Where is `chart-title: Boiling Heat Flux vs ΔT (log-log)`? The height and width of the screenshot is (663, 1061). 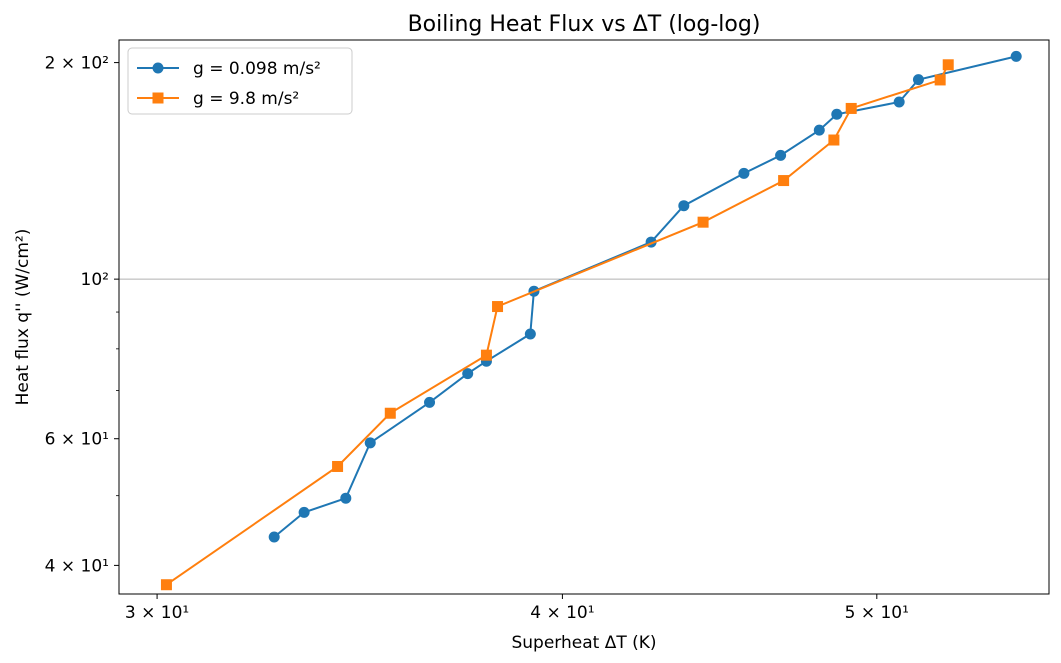
chart-title: Boiling Heat Flux vs ΔT (log-log) is located at coordinates (584, 24).